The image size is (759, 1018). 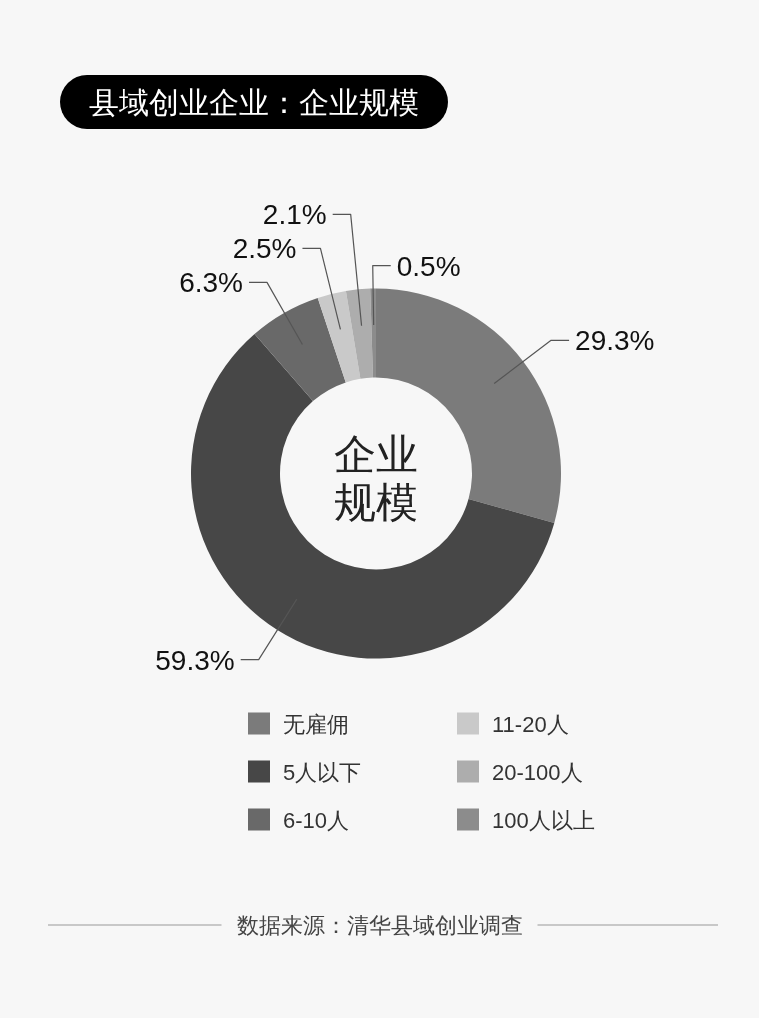 What do you see at coordinates (195, 660) in the screenshot?
I see `data-label: 59.3%` at bounding box center [195, 660].